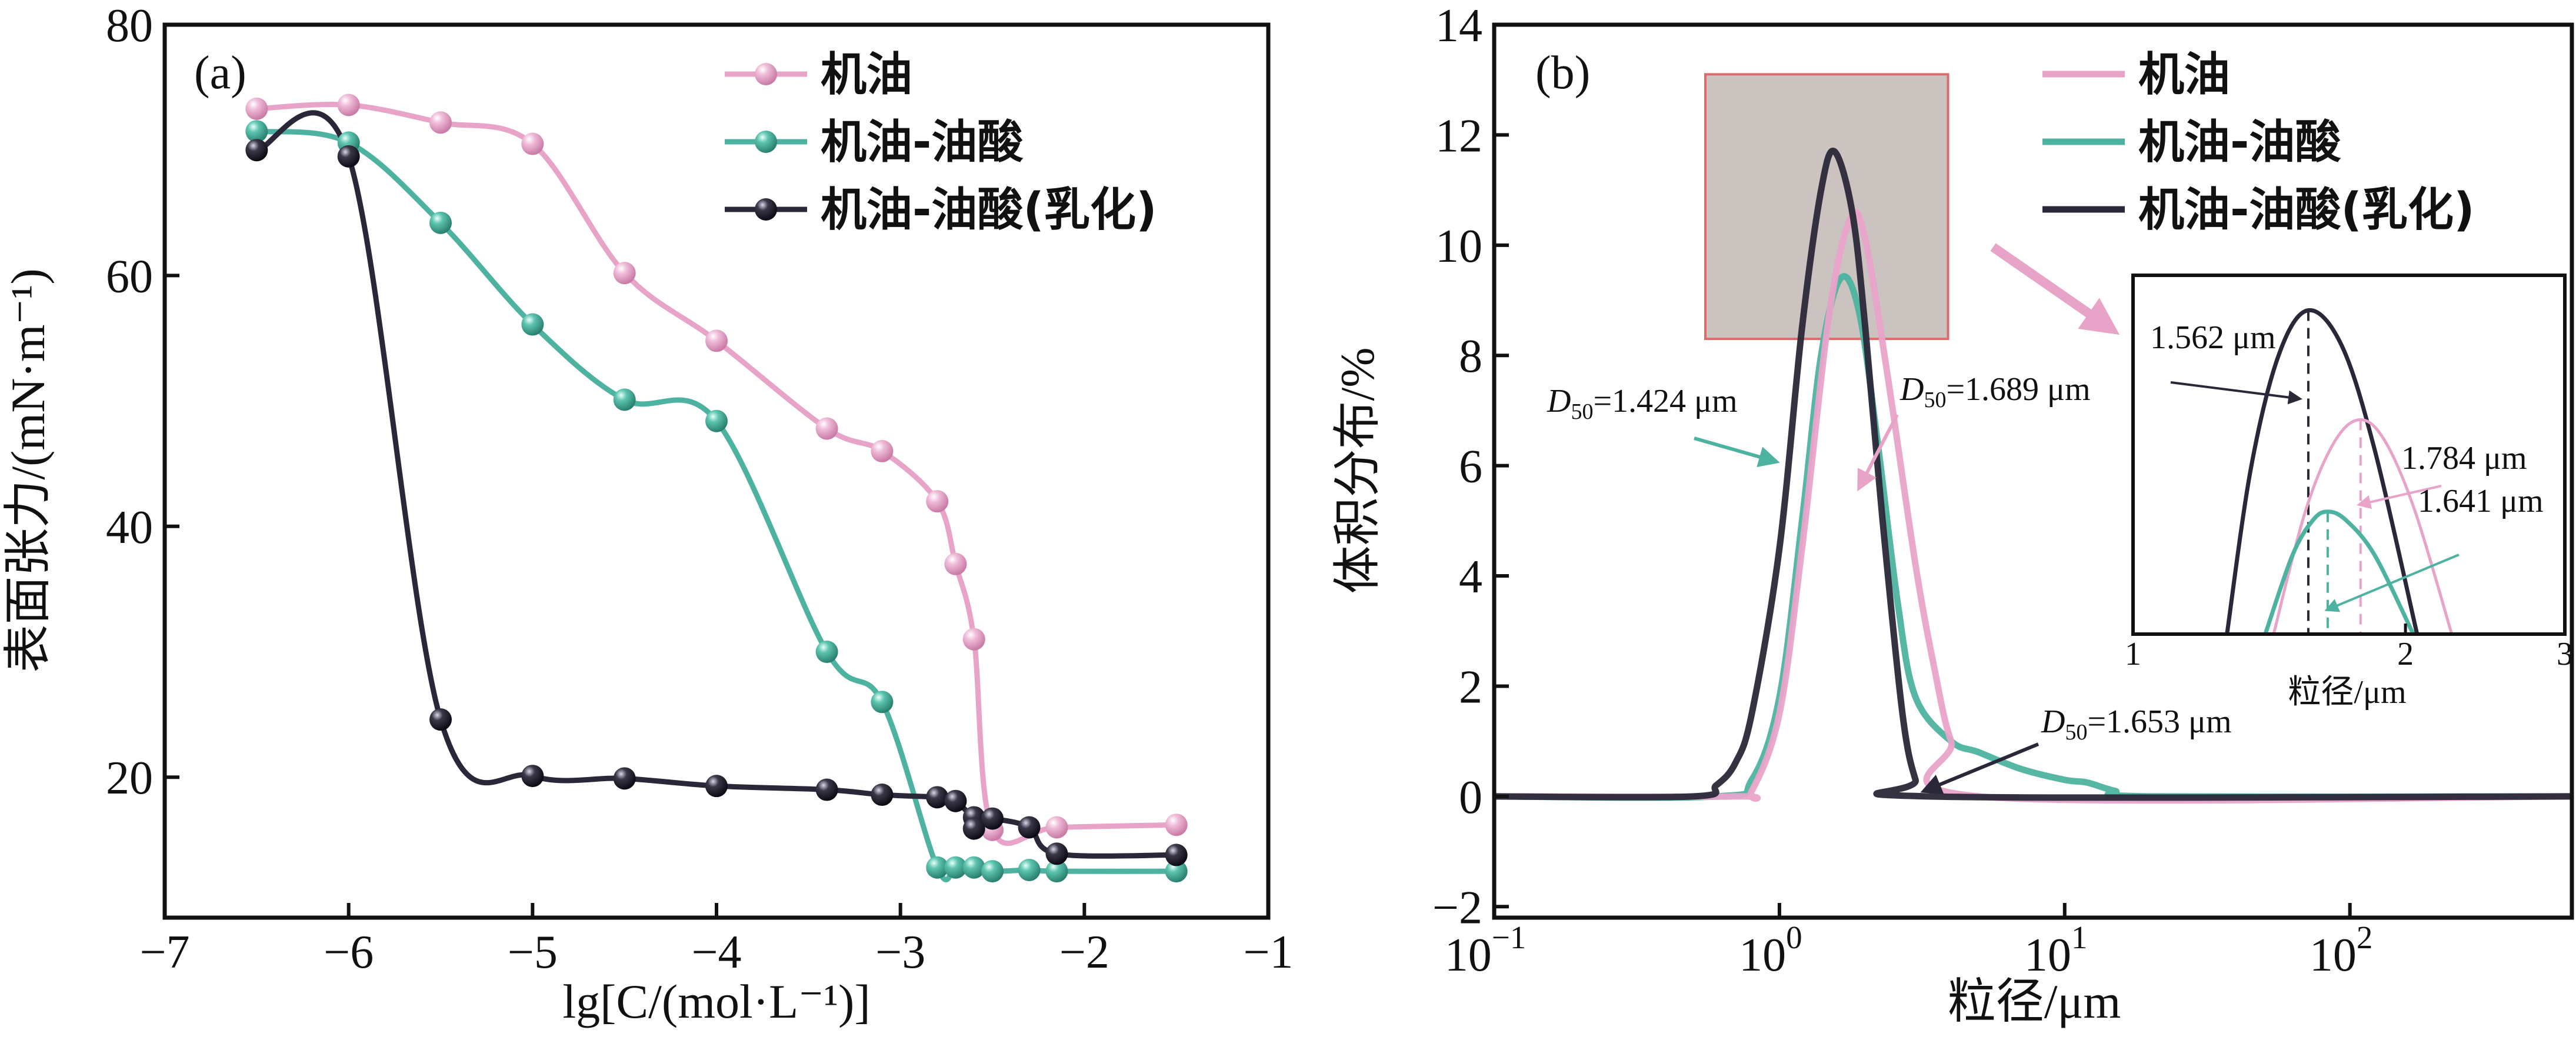  I want to click on x-tick-label: −4, so click(716, 952).